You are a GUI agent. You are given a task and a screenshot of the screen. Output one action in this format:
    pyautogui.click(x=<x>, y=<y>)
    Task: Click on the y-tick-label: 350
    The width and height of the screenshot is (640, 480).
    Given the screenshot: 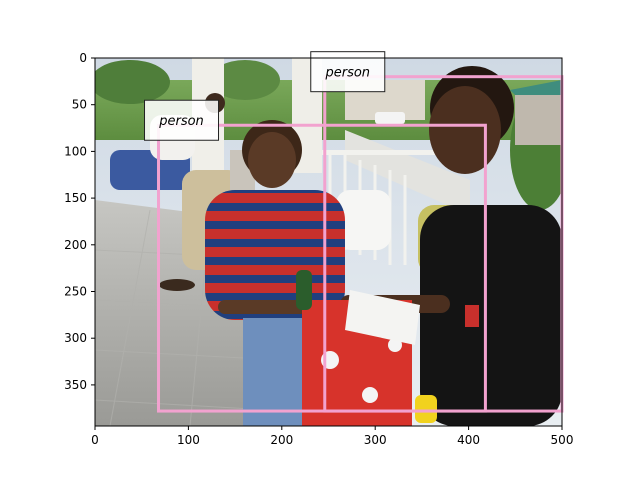 What is the action you would take?
    pyautogui.click(x=75, y=385)
    